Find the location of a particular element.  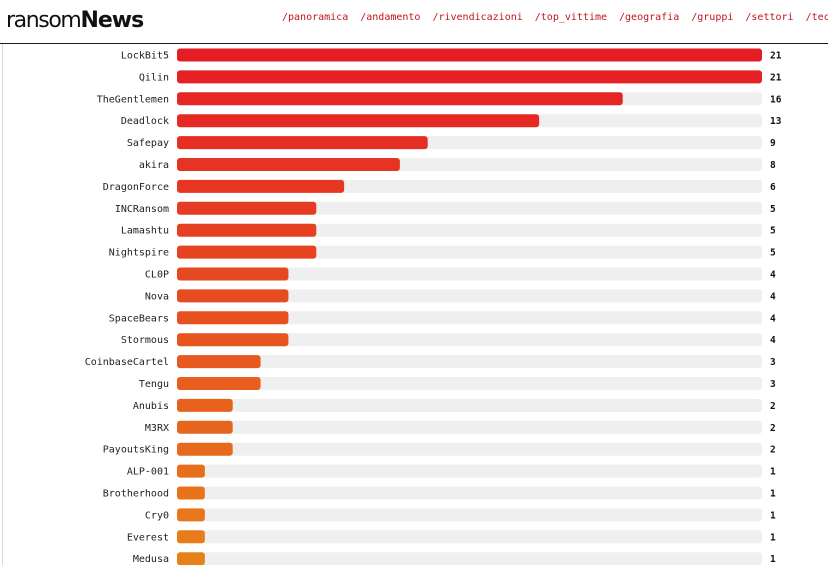

nav-link-rivendicazioni: /rivendicazioni is located at coordinates (477, 17).